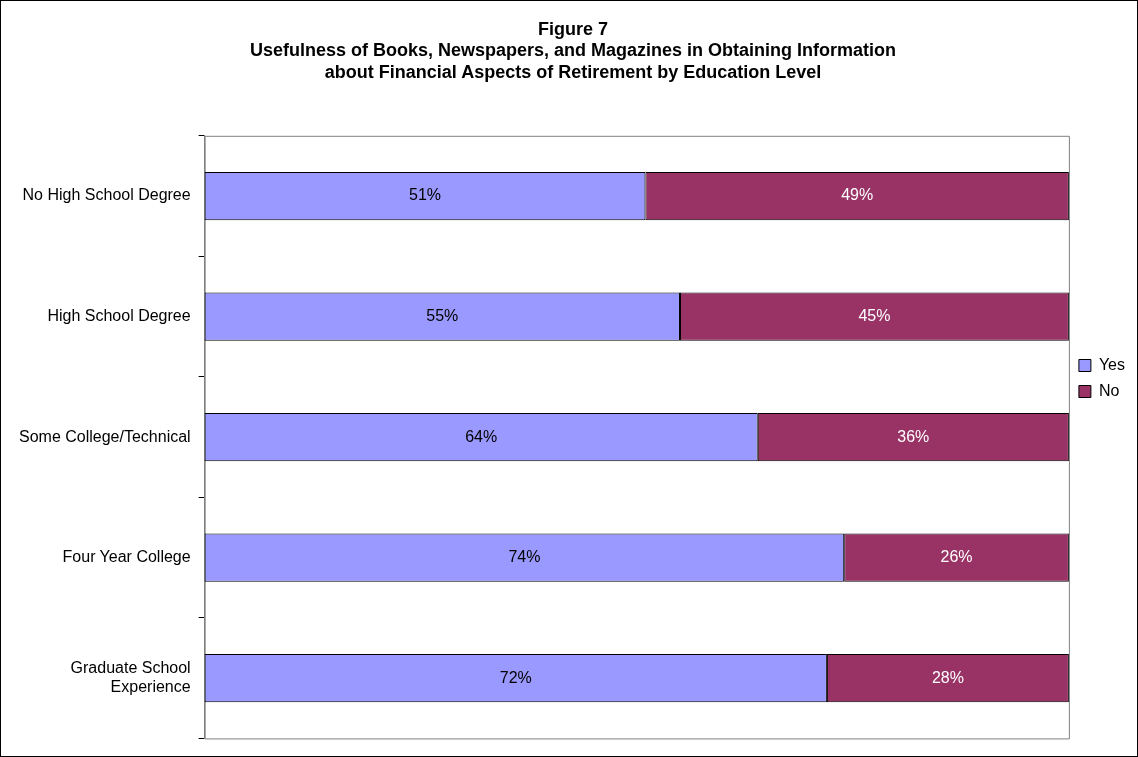 Image resolution: width=1138 pixels, height=757 pixels. What do you see at coordinates (913, 436) in the screenshot?
I see `data-label: 36%` at bounding box center [913, 436].